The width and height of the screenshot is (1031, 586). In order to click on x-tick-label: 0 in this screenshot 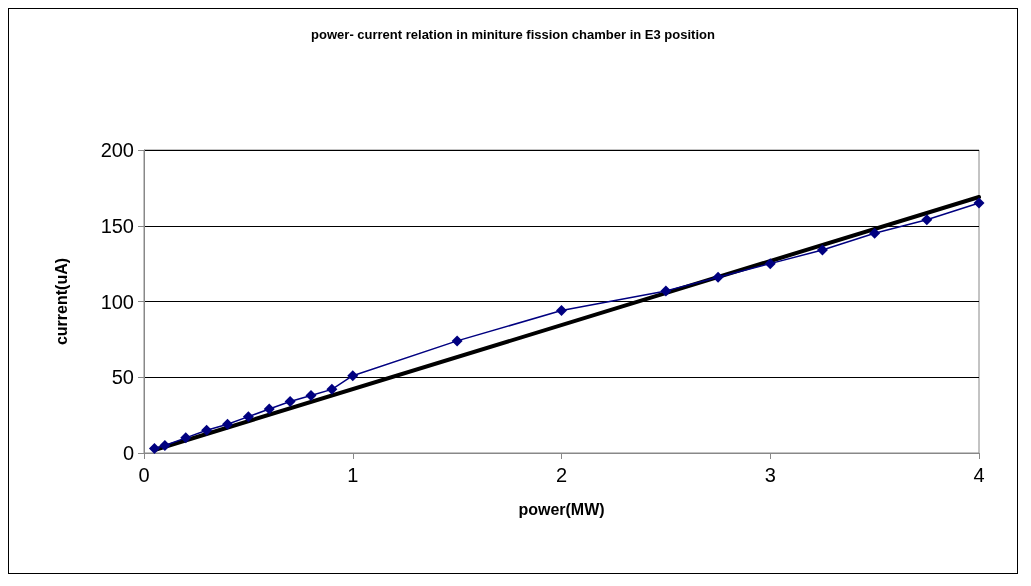, I will do `click(144, 475)`.